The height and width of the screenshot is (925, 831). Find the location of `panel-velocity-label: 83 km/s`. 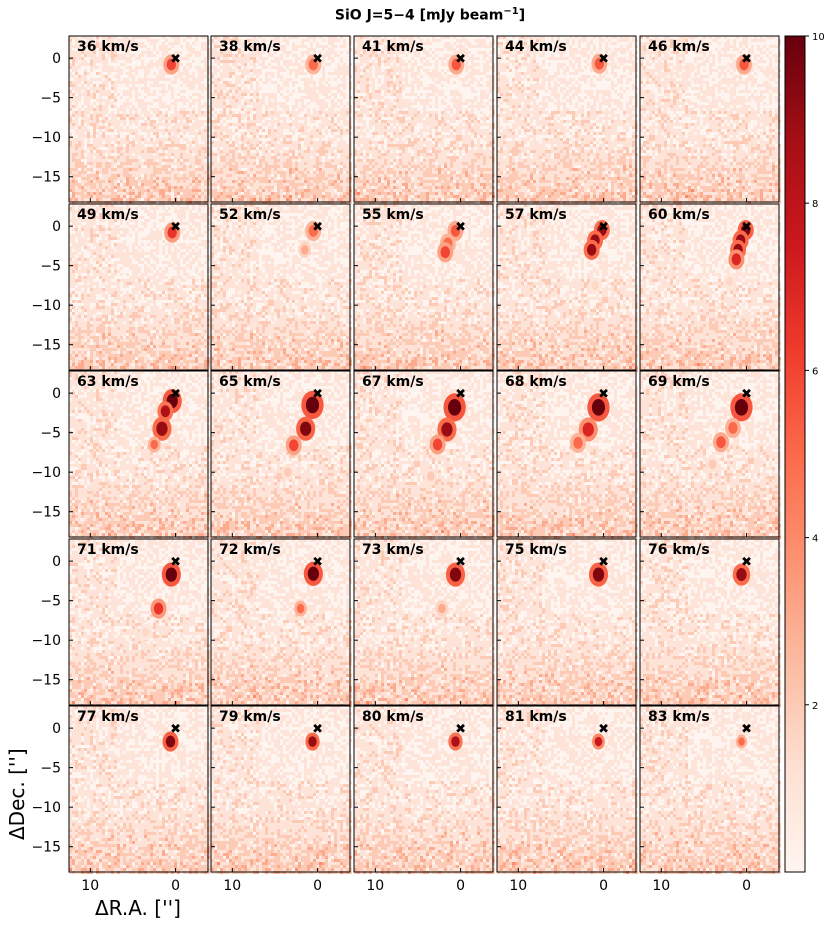

panel-velocity-label: 83 km/s is located at coordinates (679, 717).